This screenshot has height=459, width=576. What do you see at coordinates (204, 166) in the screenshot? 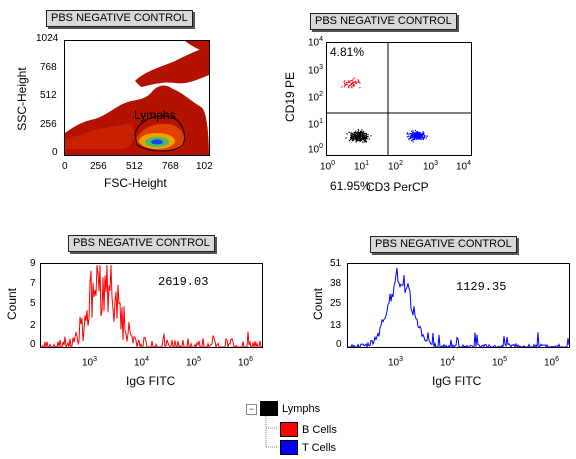
I see `plot1-xtick: 102` at bounding box center [204, 166].